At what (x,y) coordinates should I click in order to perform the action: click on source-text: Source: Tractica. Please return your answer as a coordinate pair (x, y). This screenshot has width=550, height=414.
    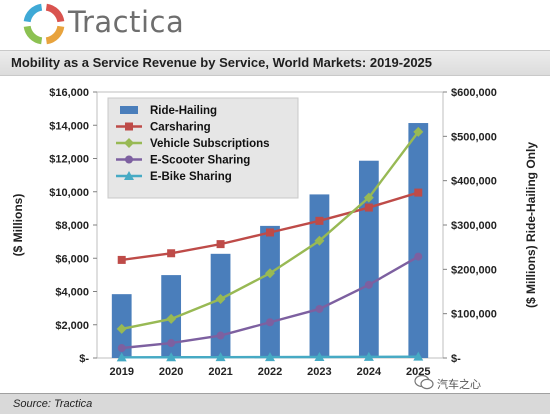
    Looking at the image, I should click on (53, 404).